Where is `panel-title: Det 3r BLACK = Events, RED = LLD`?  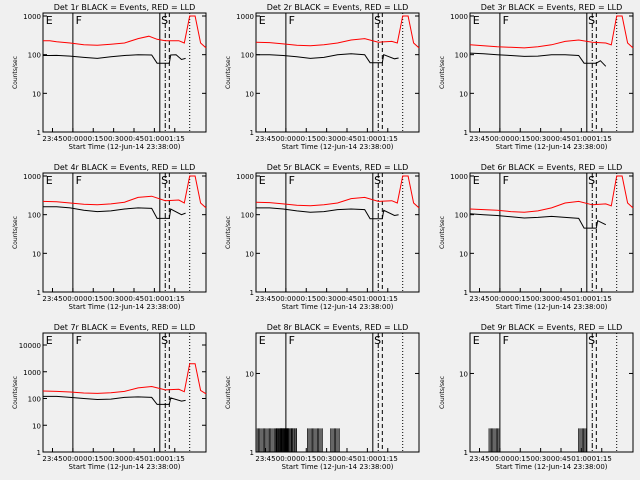
panel-title: Det 3r BLACK = Events, RED = LLD is located at coordinates (552, 7).